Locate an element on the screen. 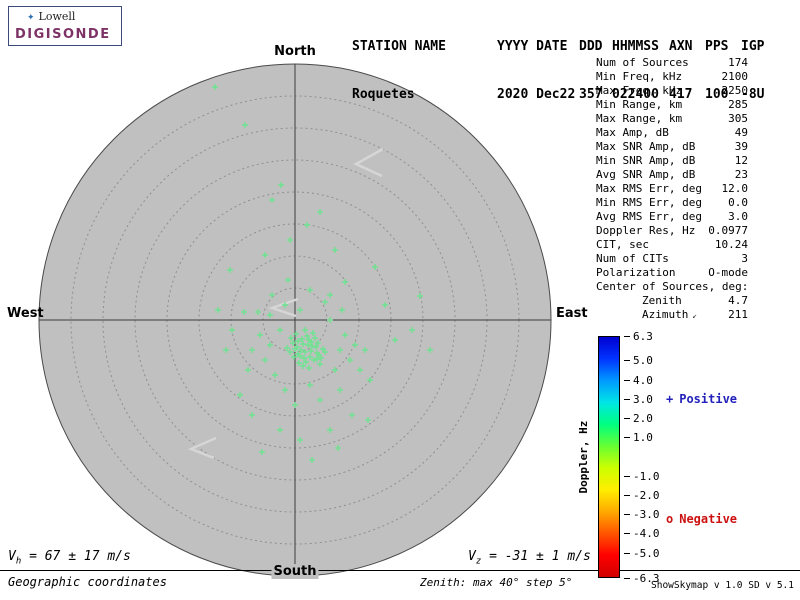 The height and width of the screenshot is (600, 800). stat-value: 3 is located at coordinates (744, 258).